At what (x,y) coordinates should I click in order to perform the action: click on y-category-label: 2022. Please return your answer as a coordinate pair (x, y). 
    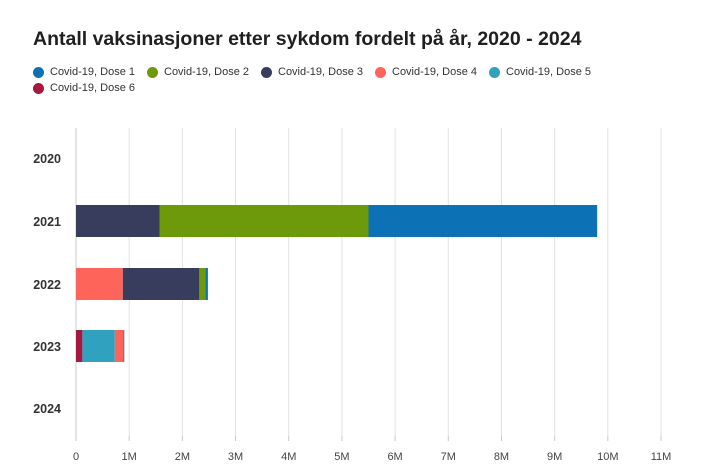
    Looking at the image, I should click on (47, 285).